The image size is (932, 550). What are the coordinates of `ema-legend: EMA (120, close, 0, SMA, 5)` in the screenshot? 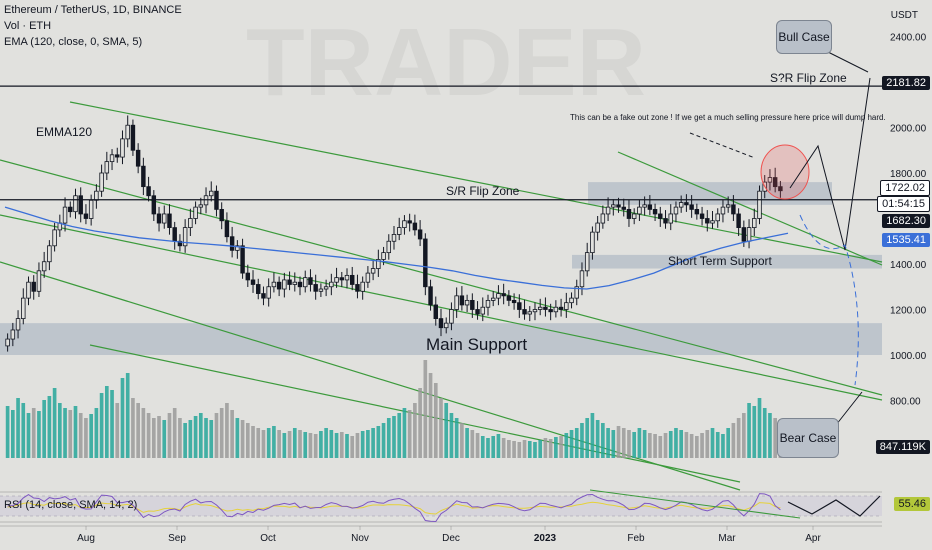 It's located at (73, 42).